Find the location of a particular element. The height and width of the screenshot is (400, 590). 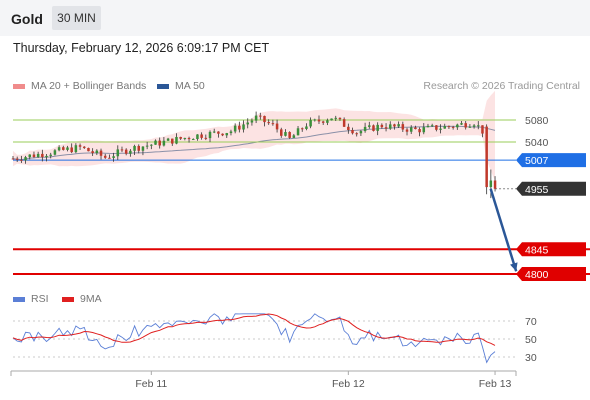

instrument-title: Gold is located at coordinates (27, 19).